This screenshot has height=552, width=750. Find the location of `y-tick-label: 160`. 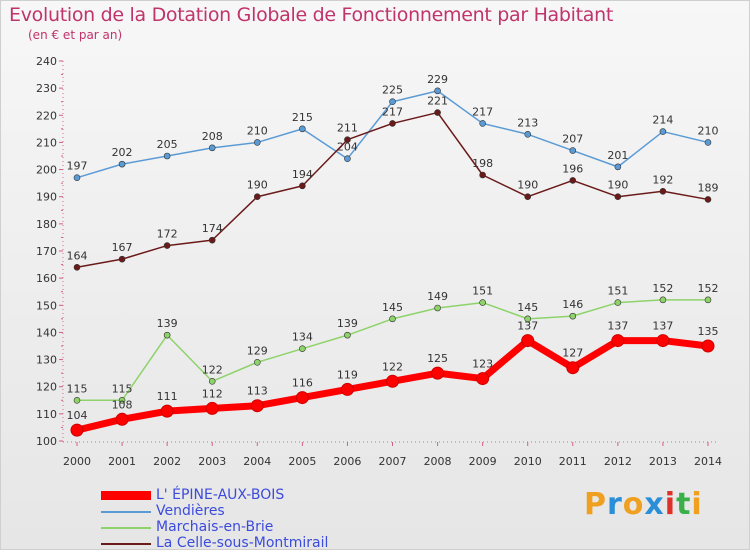

y-tick-label: 160 is located at coordinates (46, 278).